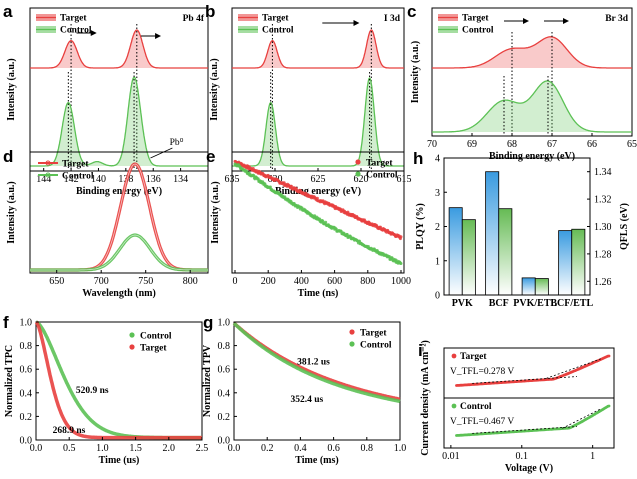 This screenshot has width=637, height=479. Describe the element at coordinates (156, 337) in the screenshot. I see `panel-f-legend-label-0: Control` at that location.